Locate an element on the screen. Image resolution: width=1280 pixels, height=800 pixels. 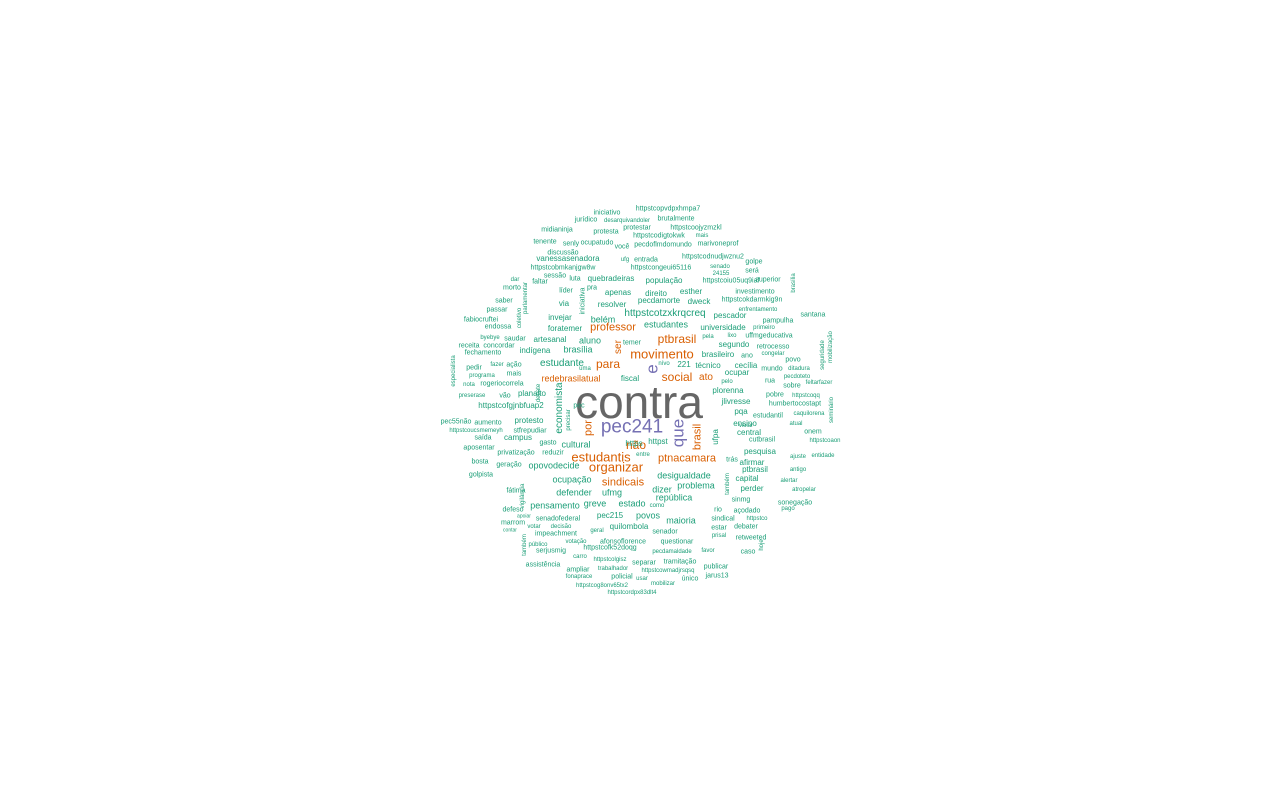
word-artesanal: artesanal is located at coordinates (550, 339).